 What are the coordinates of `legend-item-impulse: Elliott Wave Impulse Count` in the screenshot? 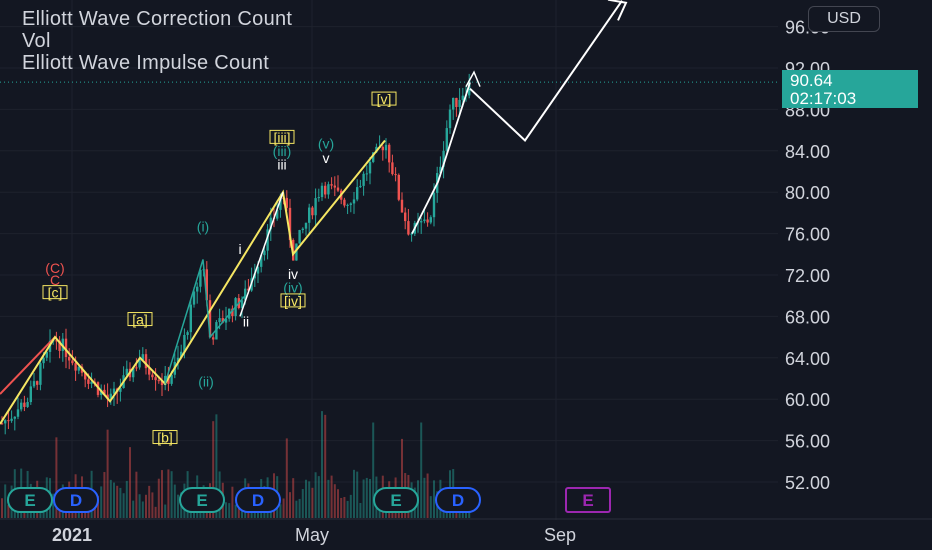 It's located at (146, 63).